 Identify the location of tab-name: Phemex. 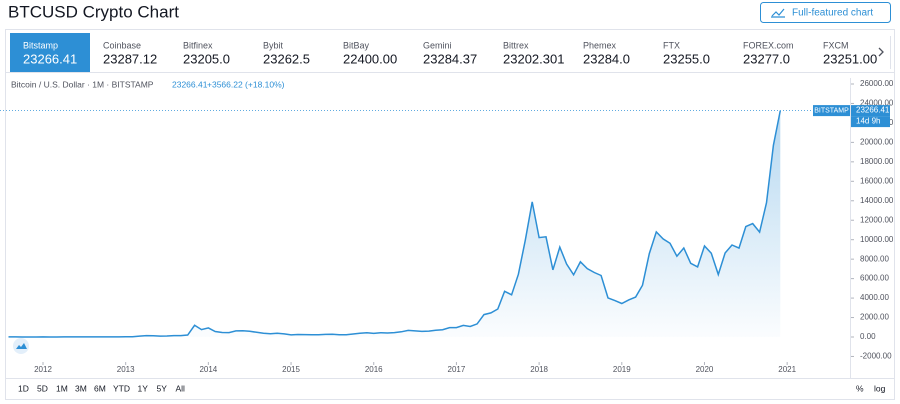
(600, 45).